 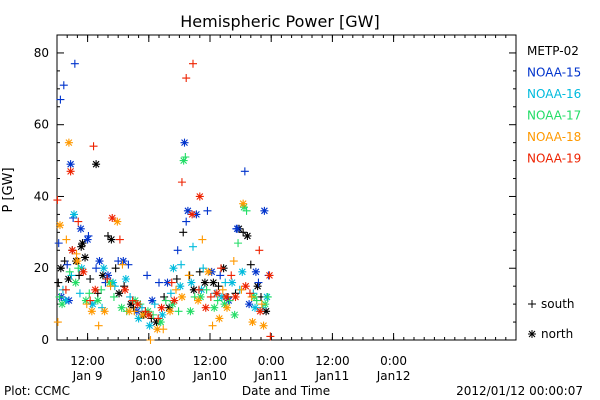 What do you see at coordinates (87, 376) in the screenshot?
I see `x-tick-date-label: Jan 9` at bounding box center [87, 376].